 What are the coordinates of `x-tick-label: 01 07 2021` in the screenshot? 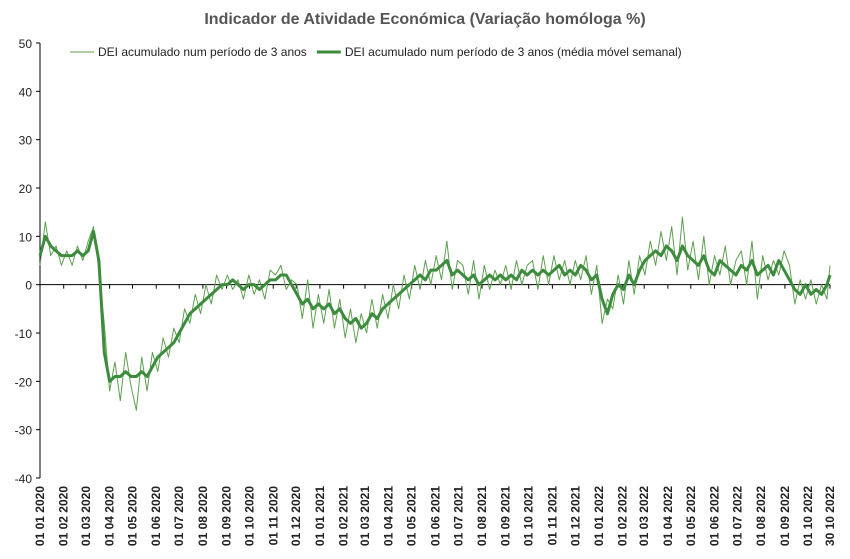 It's located at (458, 516).